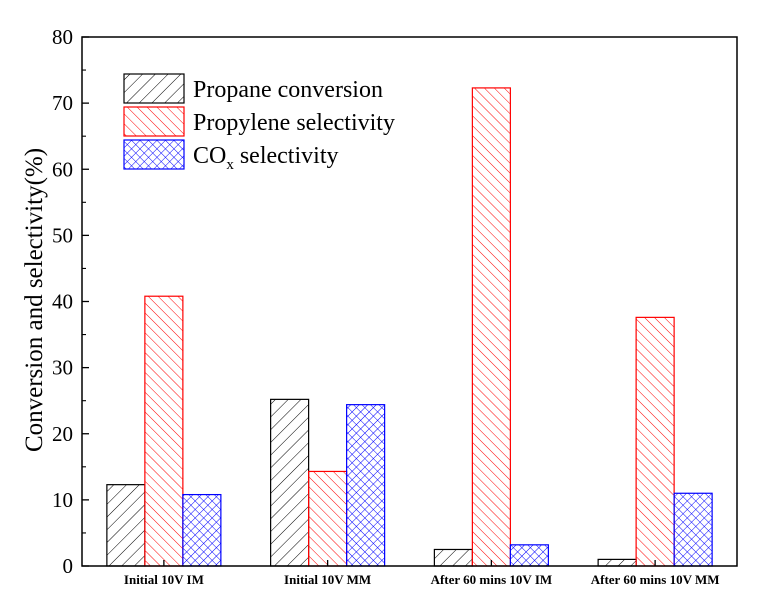  What do you see at coordinates (62, 302) in the screenshot?
I see `y-tick-label: 40` at bounding box center [62, 302].